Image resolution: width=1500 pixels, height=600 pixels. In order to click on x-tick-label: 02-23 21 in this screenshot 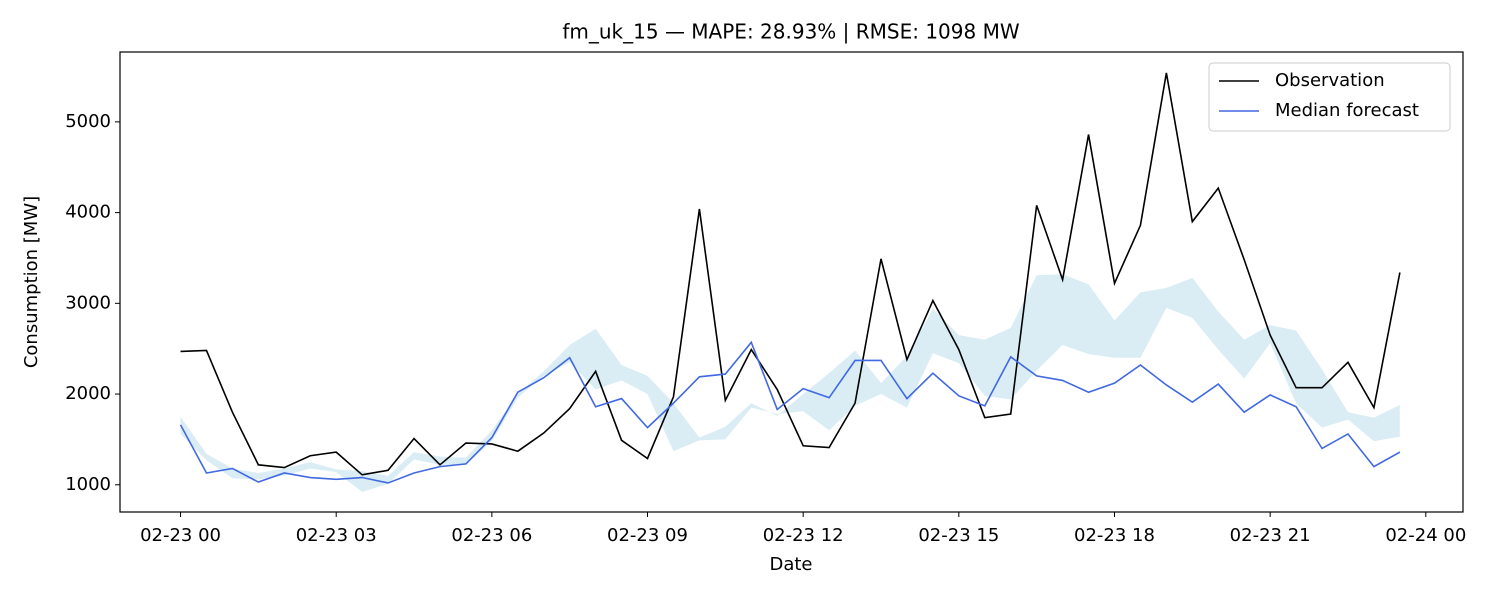, I will do `click(1270, 535)`.